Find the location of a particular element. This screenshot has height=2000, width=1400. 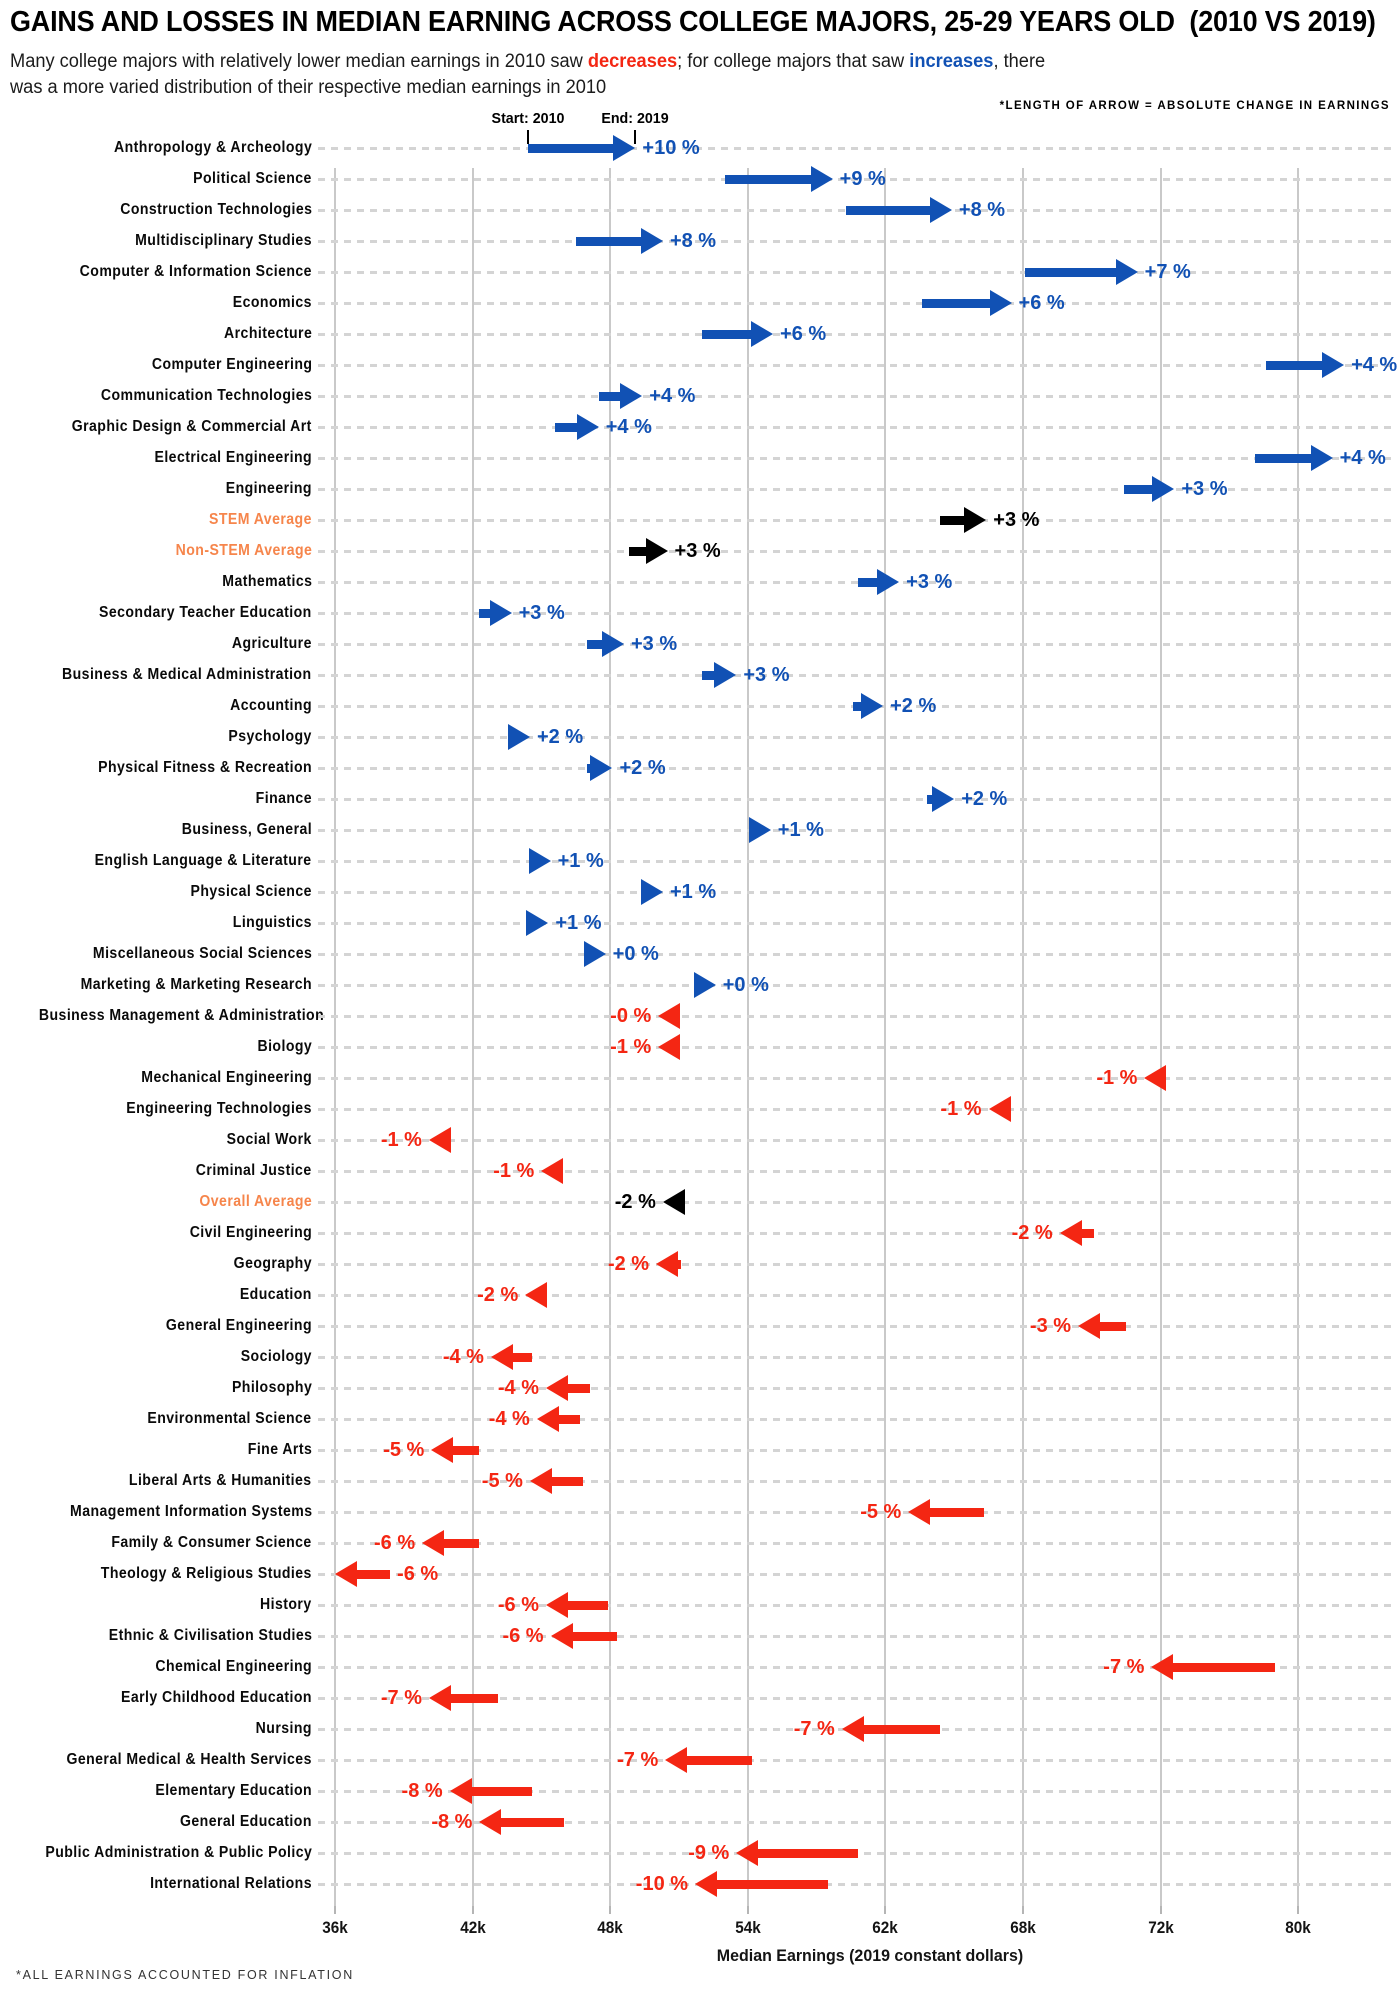

tick-label-36k: 36k is located at coordinates (335, 1927).